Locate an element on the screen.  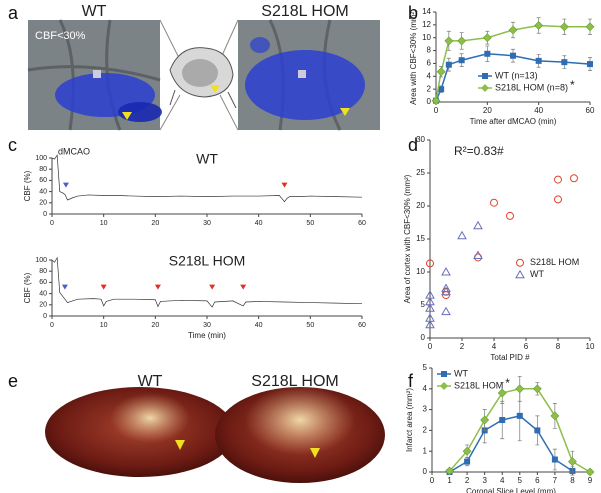
brain-hom is located at coordinates (300, 434).